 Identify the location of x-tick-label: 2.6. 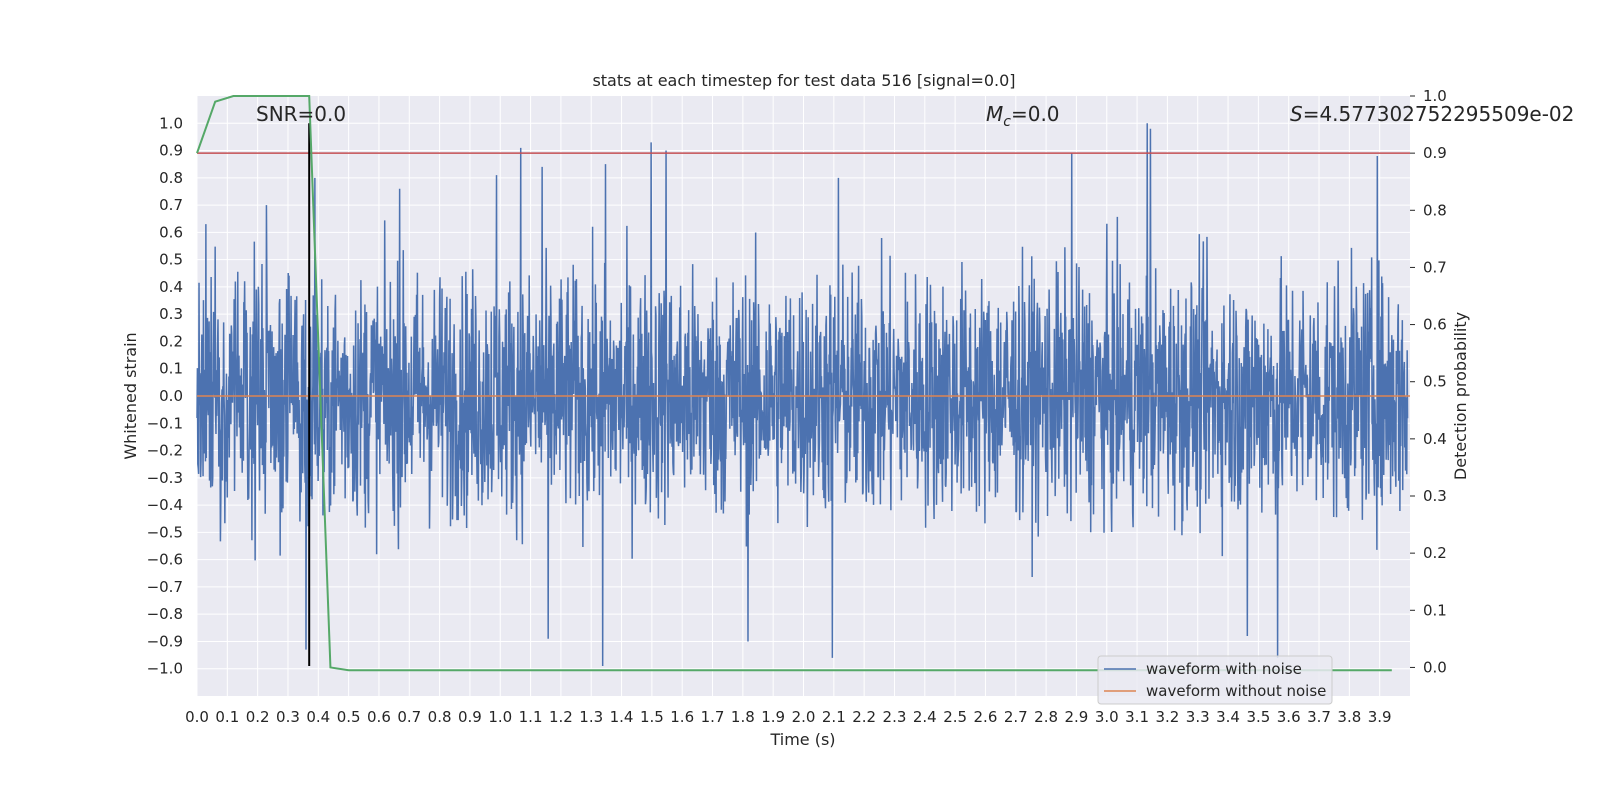
(986, 717).